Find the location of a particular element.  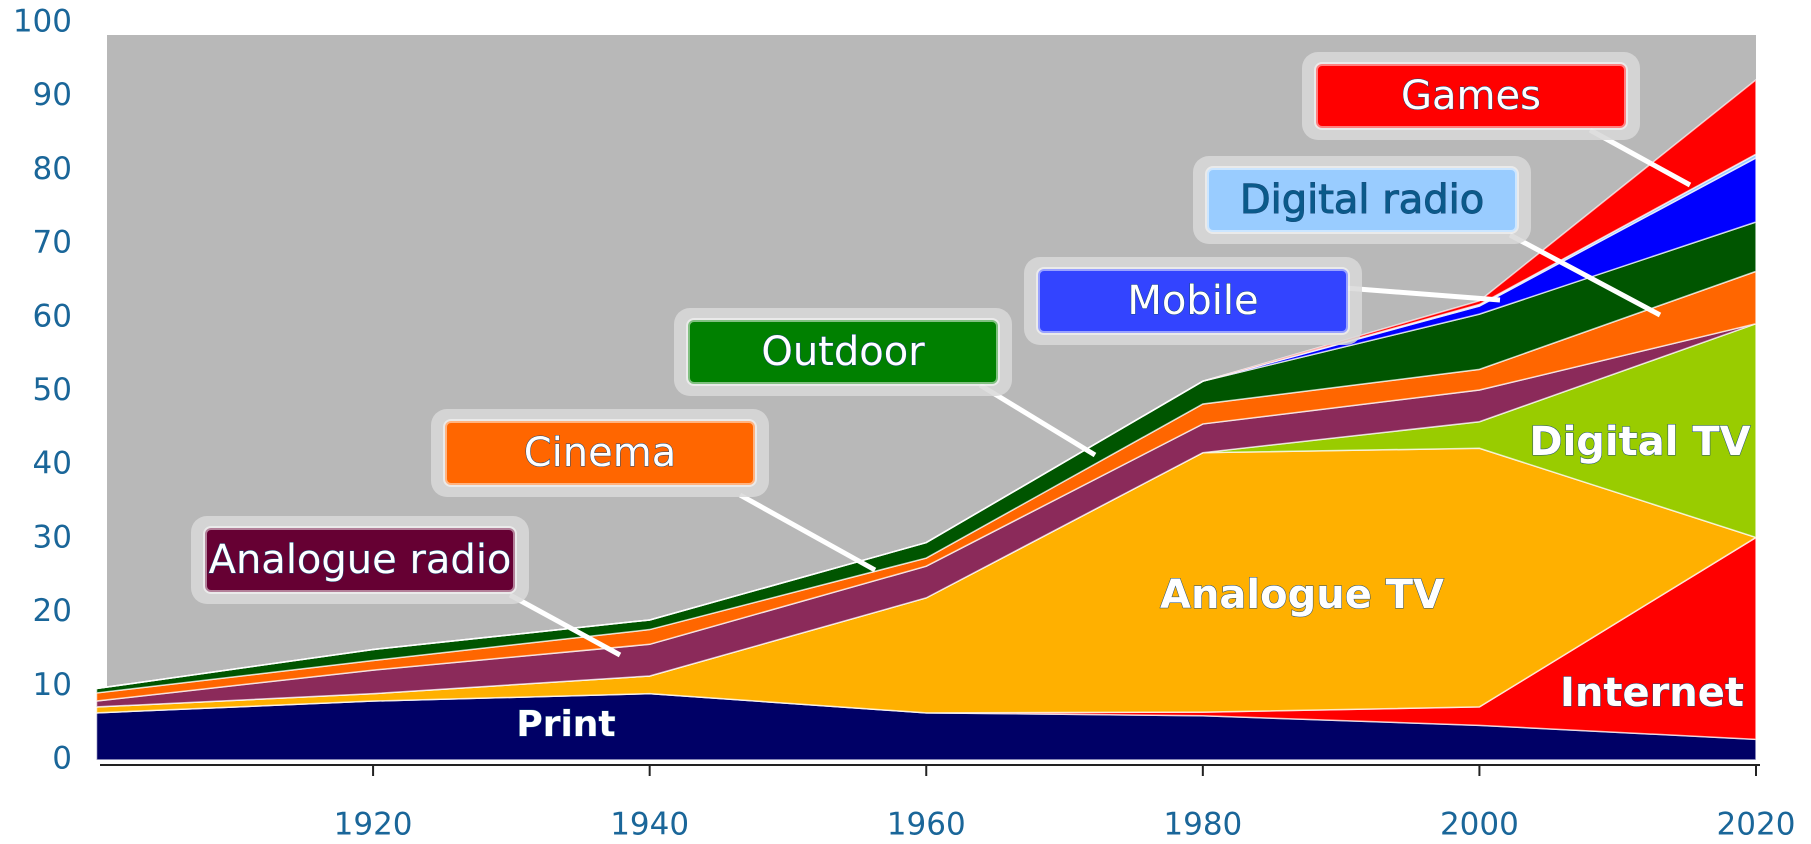

series-label: Cinema is located at coordinates (600, 453).